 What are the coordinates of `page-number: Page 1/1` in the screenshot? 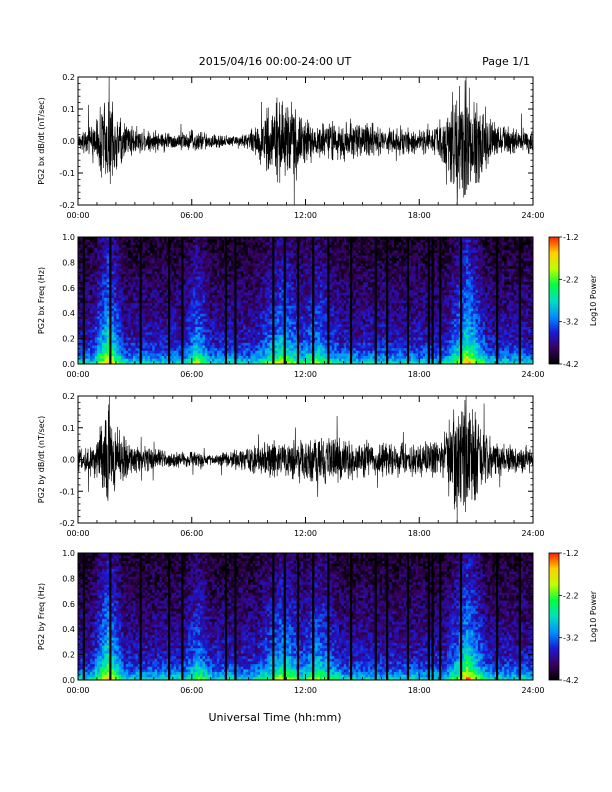 It's located at (506, 61).